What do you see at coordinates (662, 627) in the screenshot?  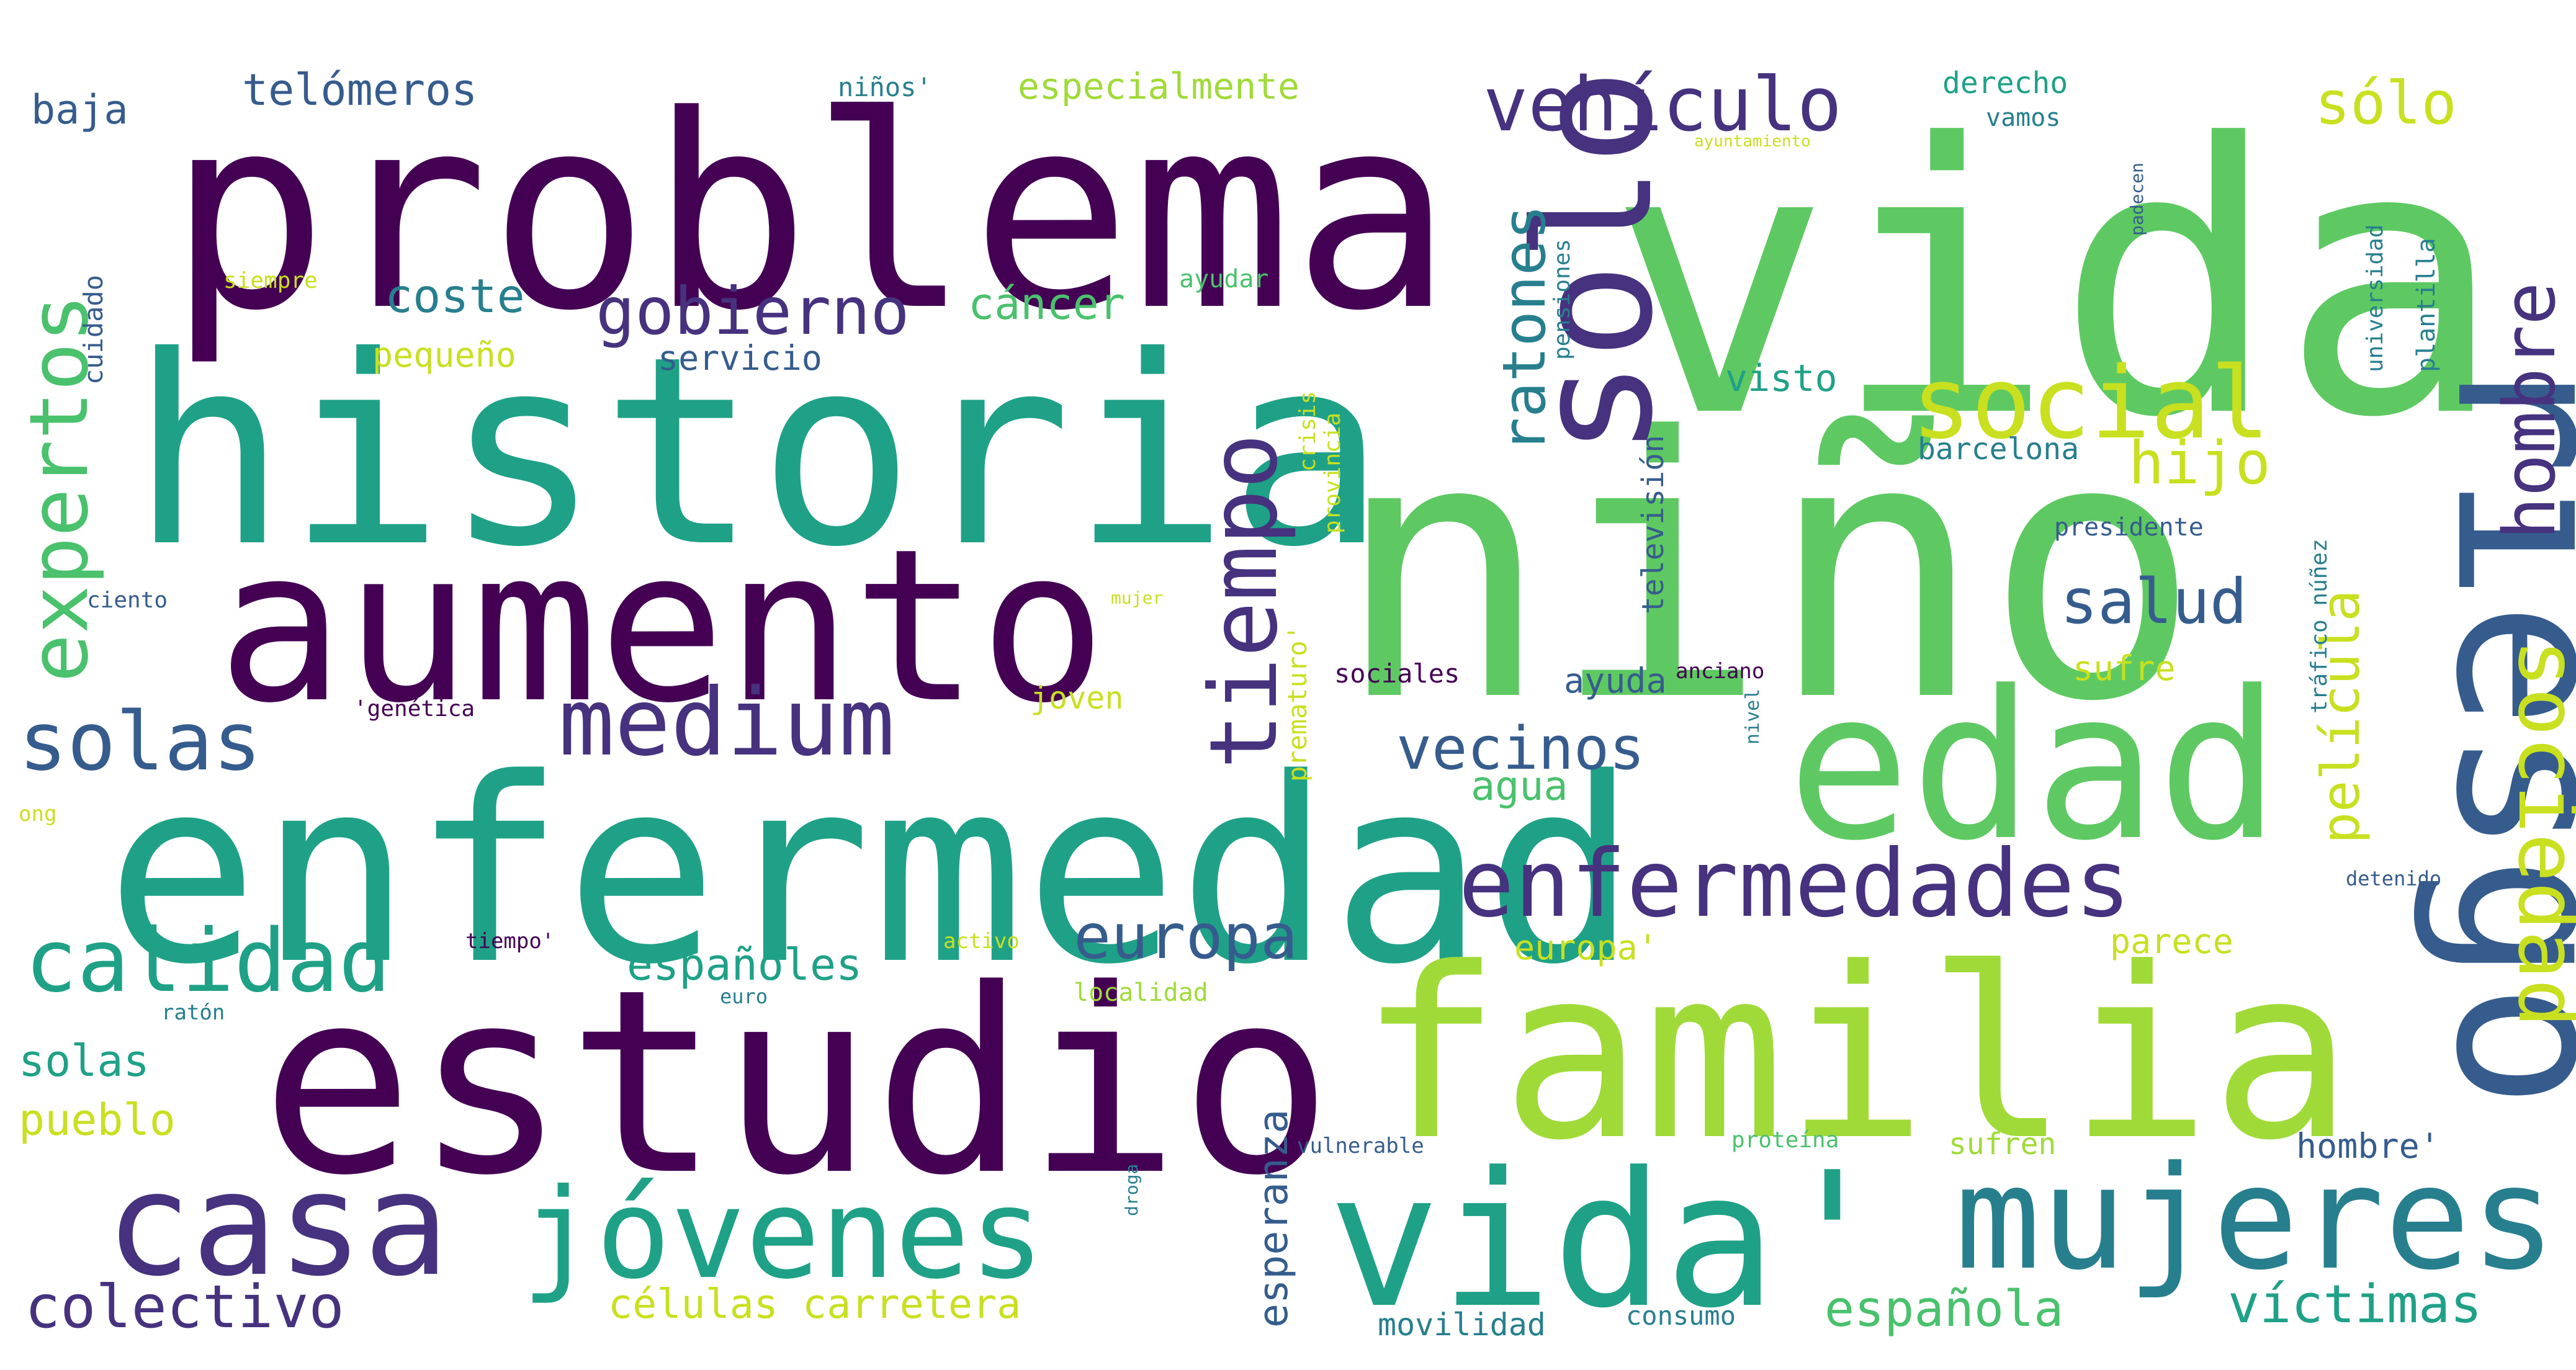 I see `word-aumento: aumento` at bounding box center [662, 627].